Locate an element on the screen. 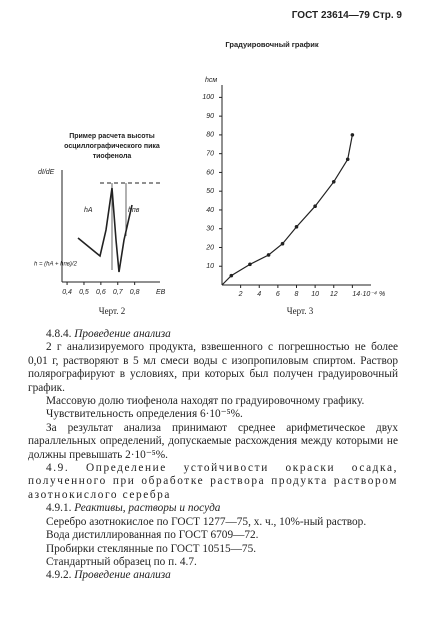 This screenshot has height=631, width=424. figure3-title: Градуировочный график is located at coordinates (271, 44).